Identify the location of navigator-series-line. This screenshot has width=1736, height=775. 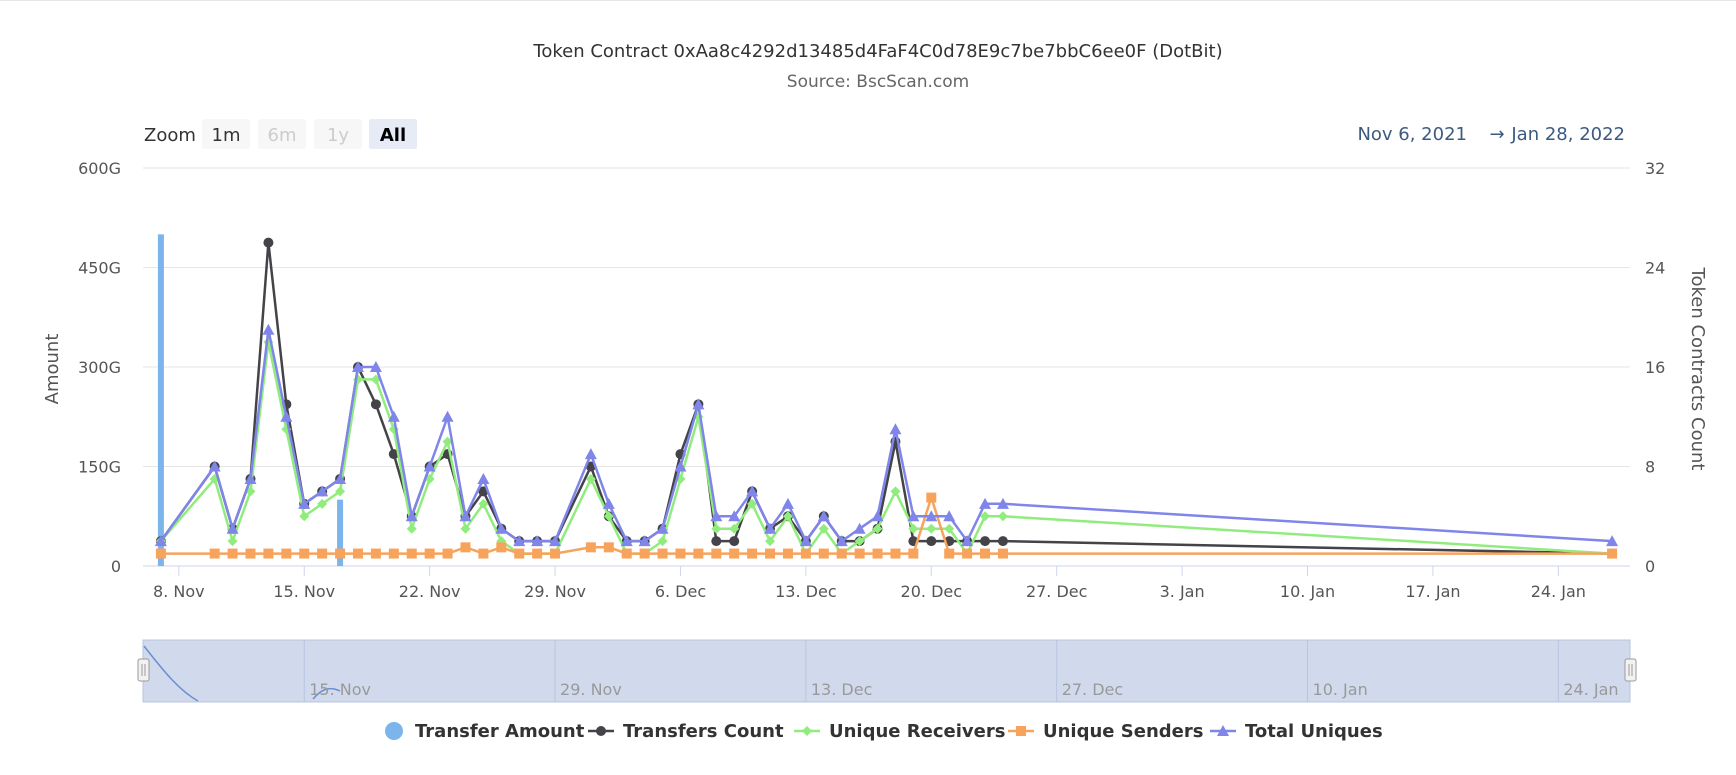
(171, 673).